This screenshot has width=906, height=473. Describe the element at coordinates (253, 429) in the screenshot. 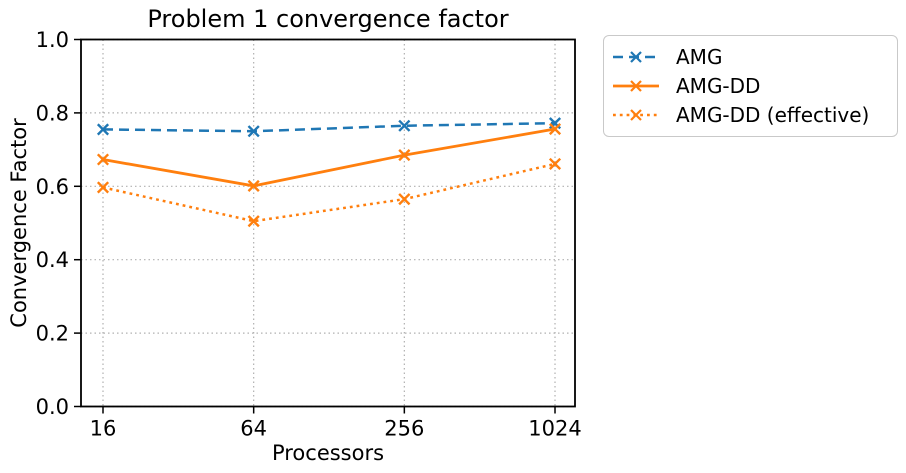

I see `x-tick-label: 64` at that location.